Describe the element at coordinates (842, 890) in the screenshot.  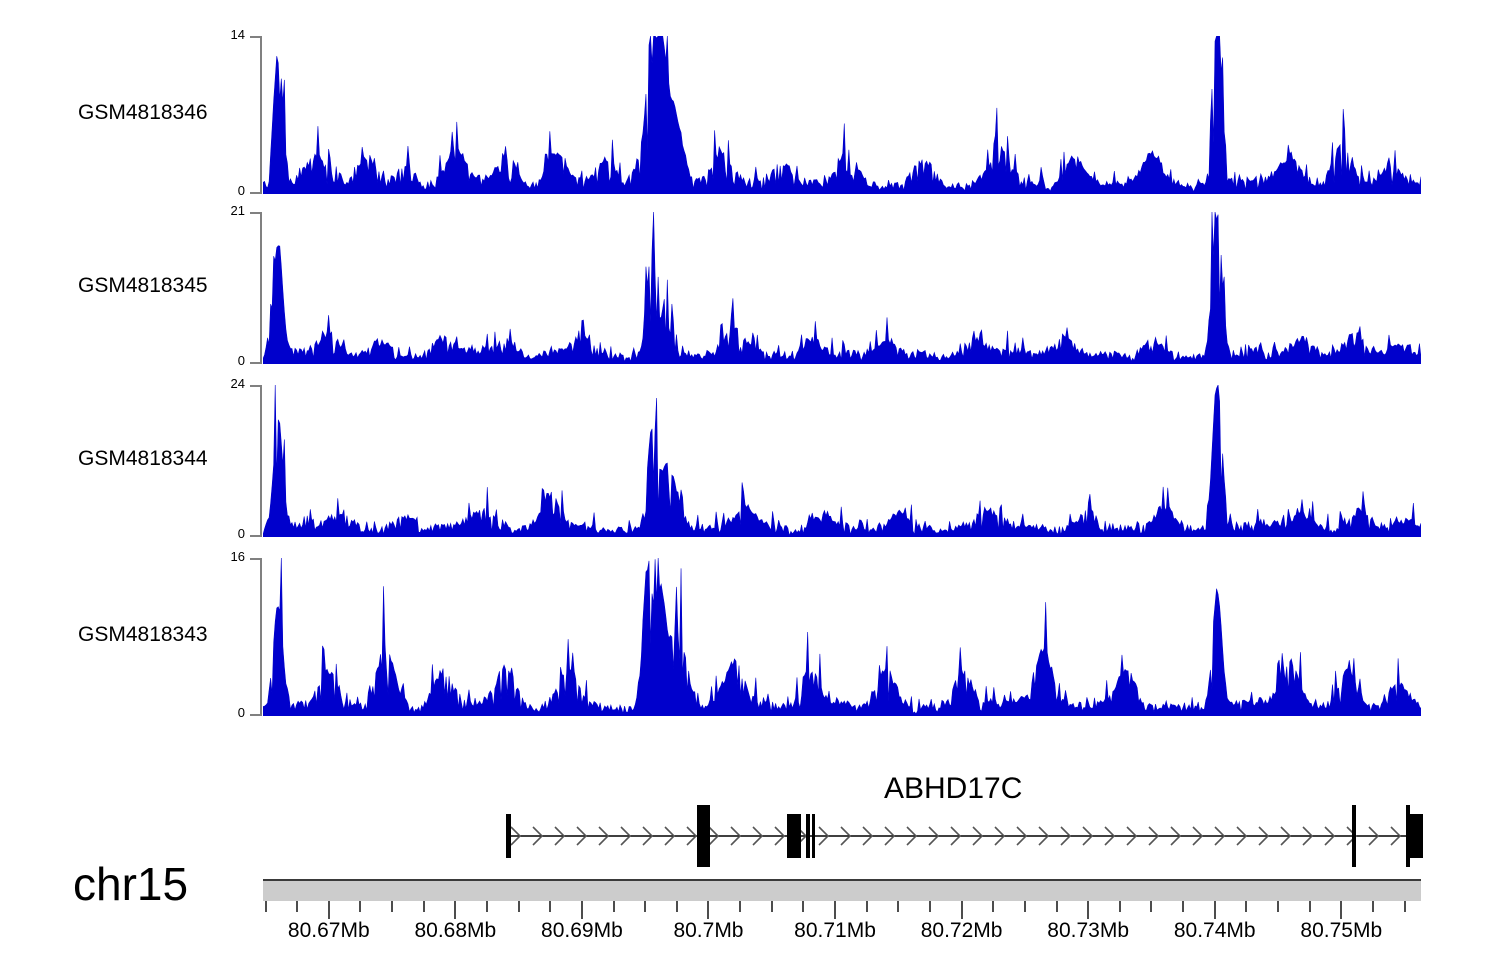
I see `genome-axis-bar` at that location.